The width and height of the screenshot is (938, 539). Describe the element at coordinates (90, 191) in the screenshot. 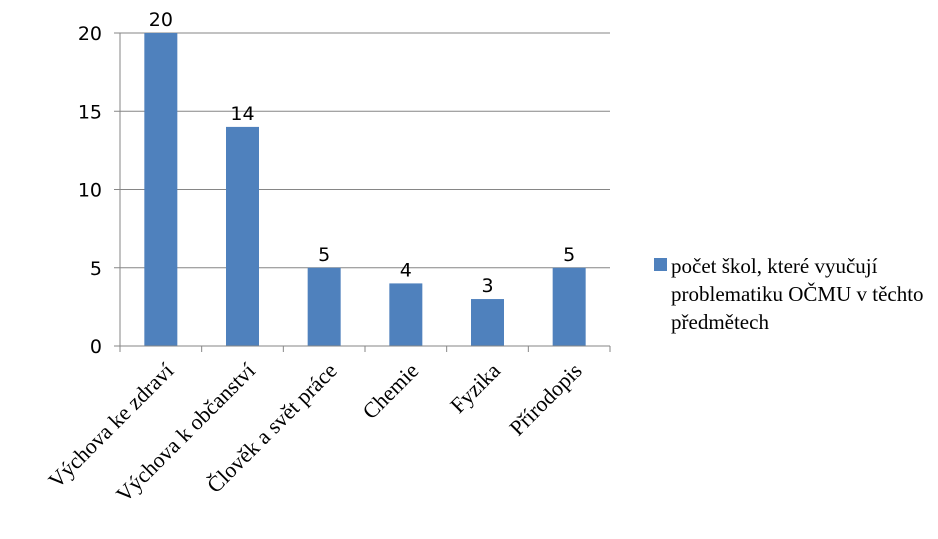

I see `y-tick-label: 10` at that location.